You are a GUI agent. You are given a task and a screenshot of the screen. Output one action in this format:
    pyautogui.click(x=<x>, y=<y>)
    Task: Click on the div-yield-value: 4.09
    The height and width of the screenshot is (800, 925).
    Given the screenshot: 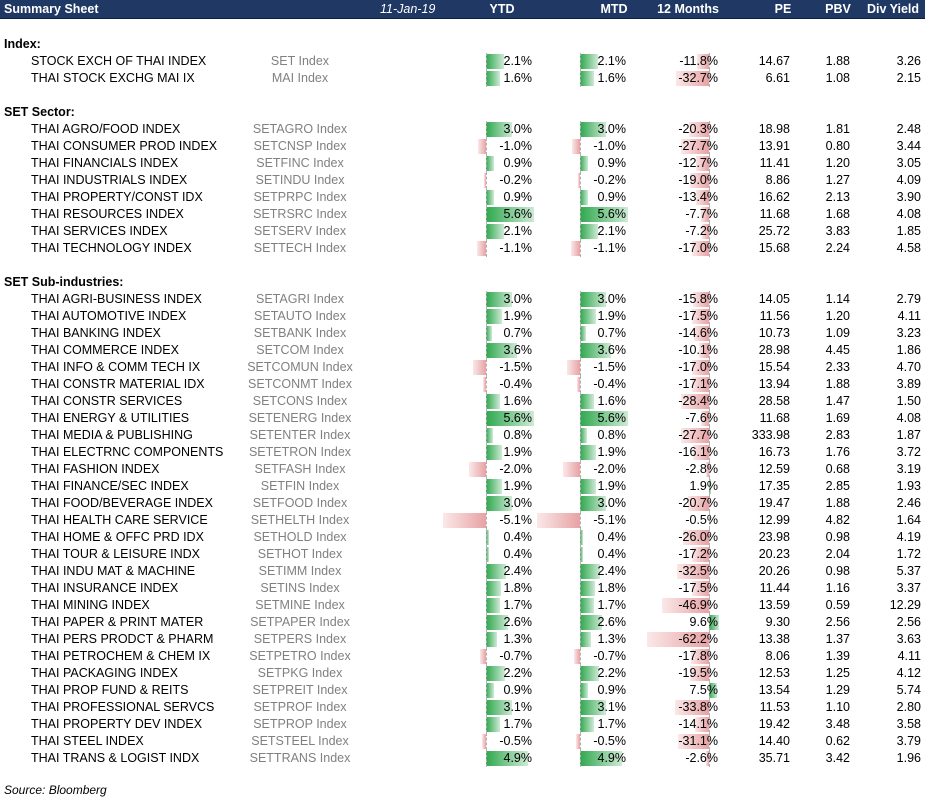 What is the action you would take?
    pyautogui.click(x=908, y=180)
    